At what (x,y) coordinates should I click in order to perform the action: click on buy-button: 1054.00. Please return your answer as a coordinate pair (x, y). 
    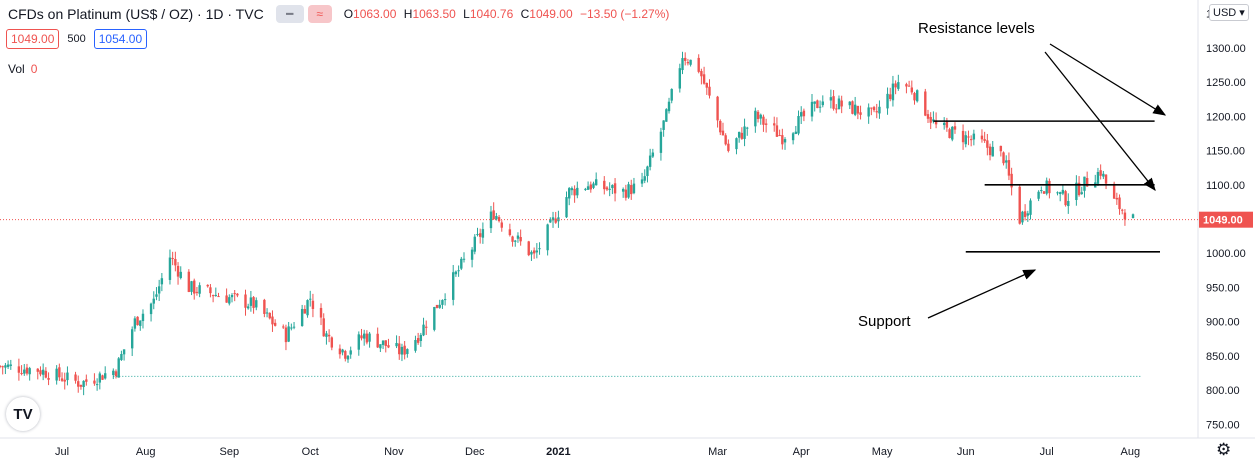
    Looking at the image, I should click on (120, 39).